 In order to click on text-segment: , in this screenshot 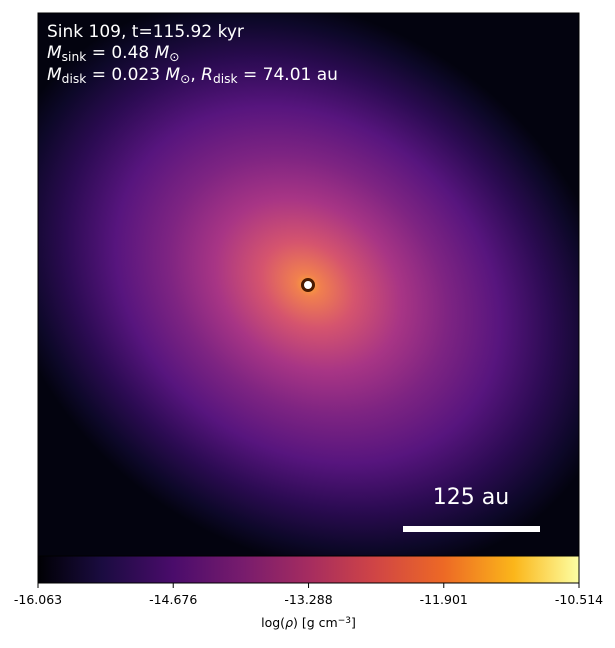, I will do `click(195, 75)`.